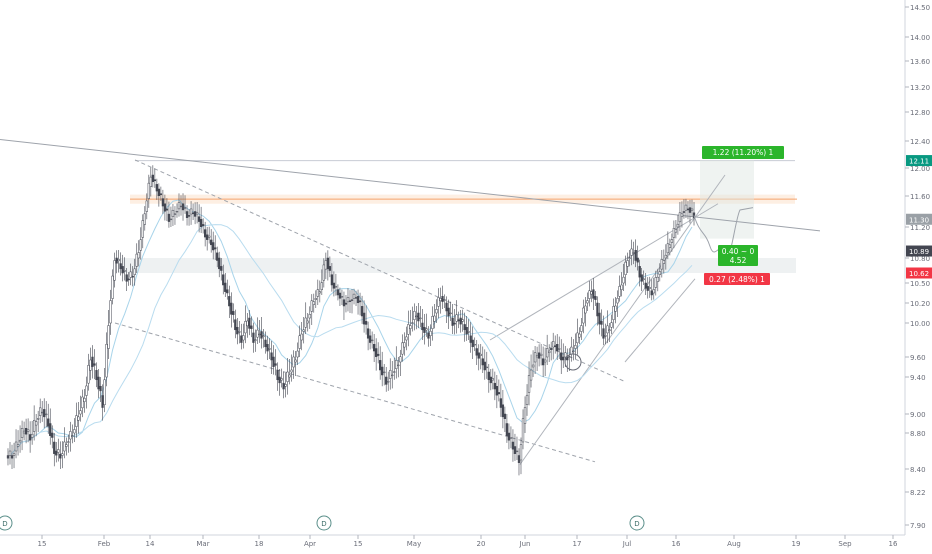 The width and height of the screenshot is (932, 554). I want to click on time-tick-label: Jul, so click(627, 544).